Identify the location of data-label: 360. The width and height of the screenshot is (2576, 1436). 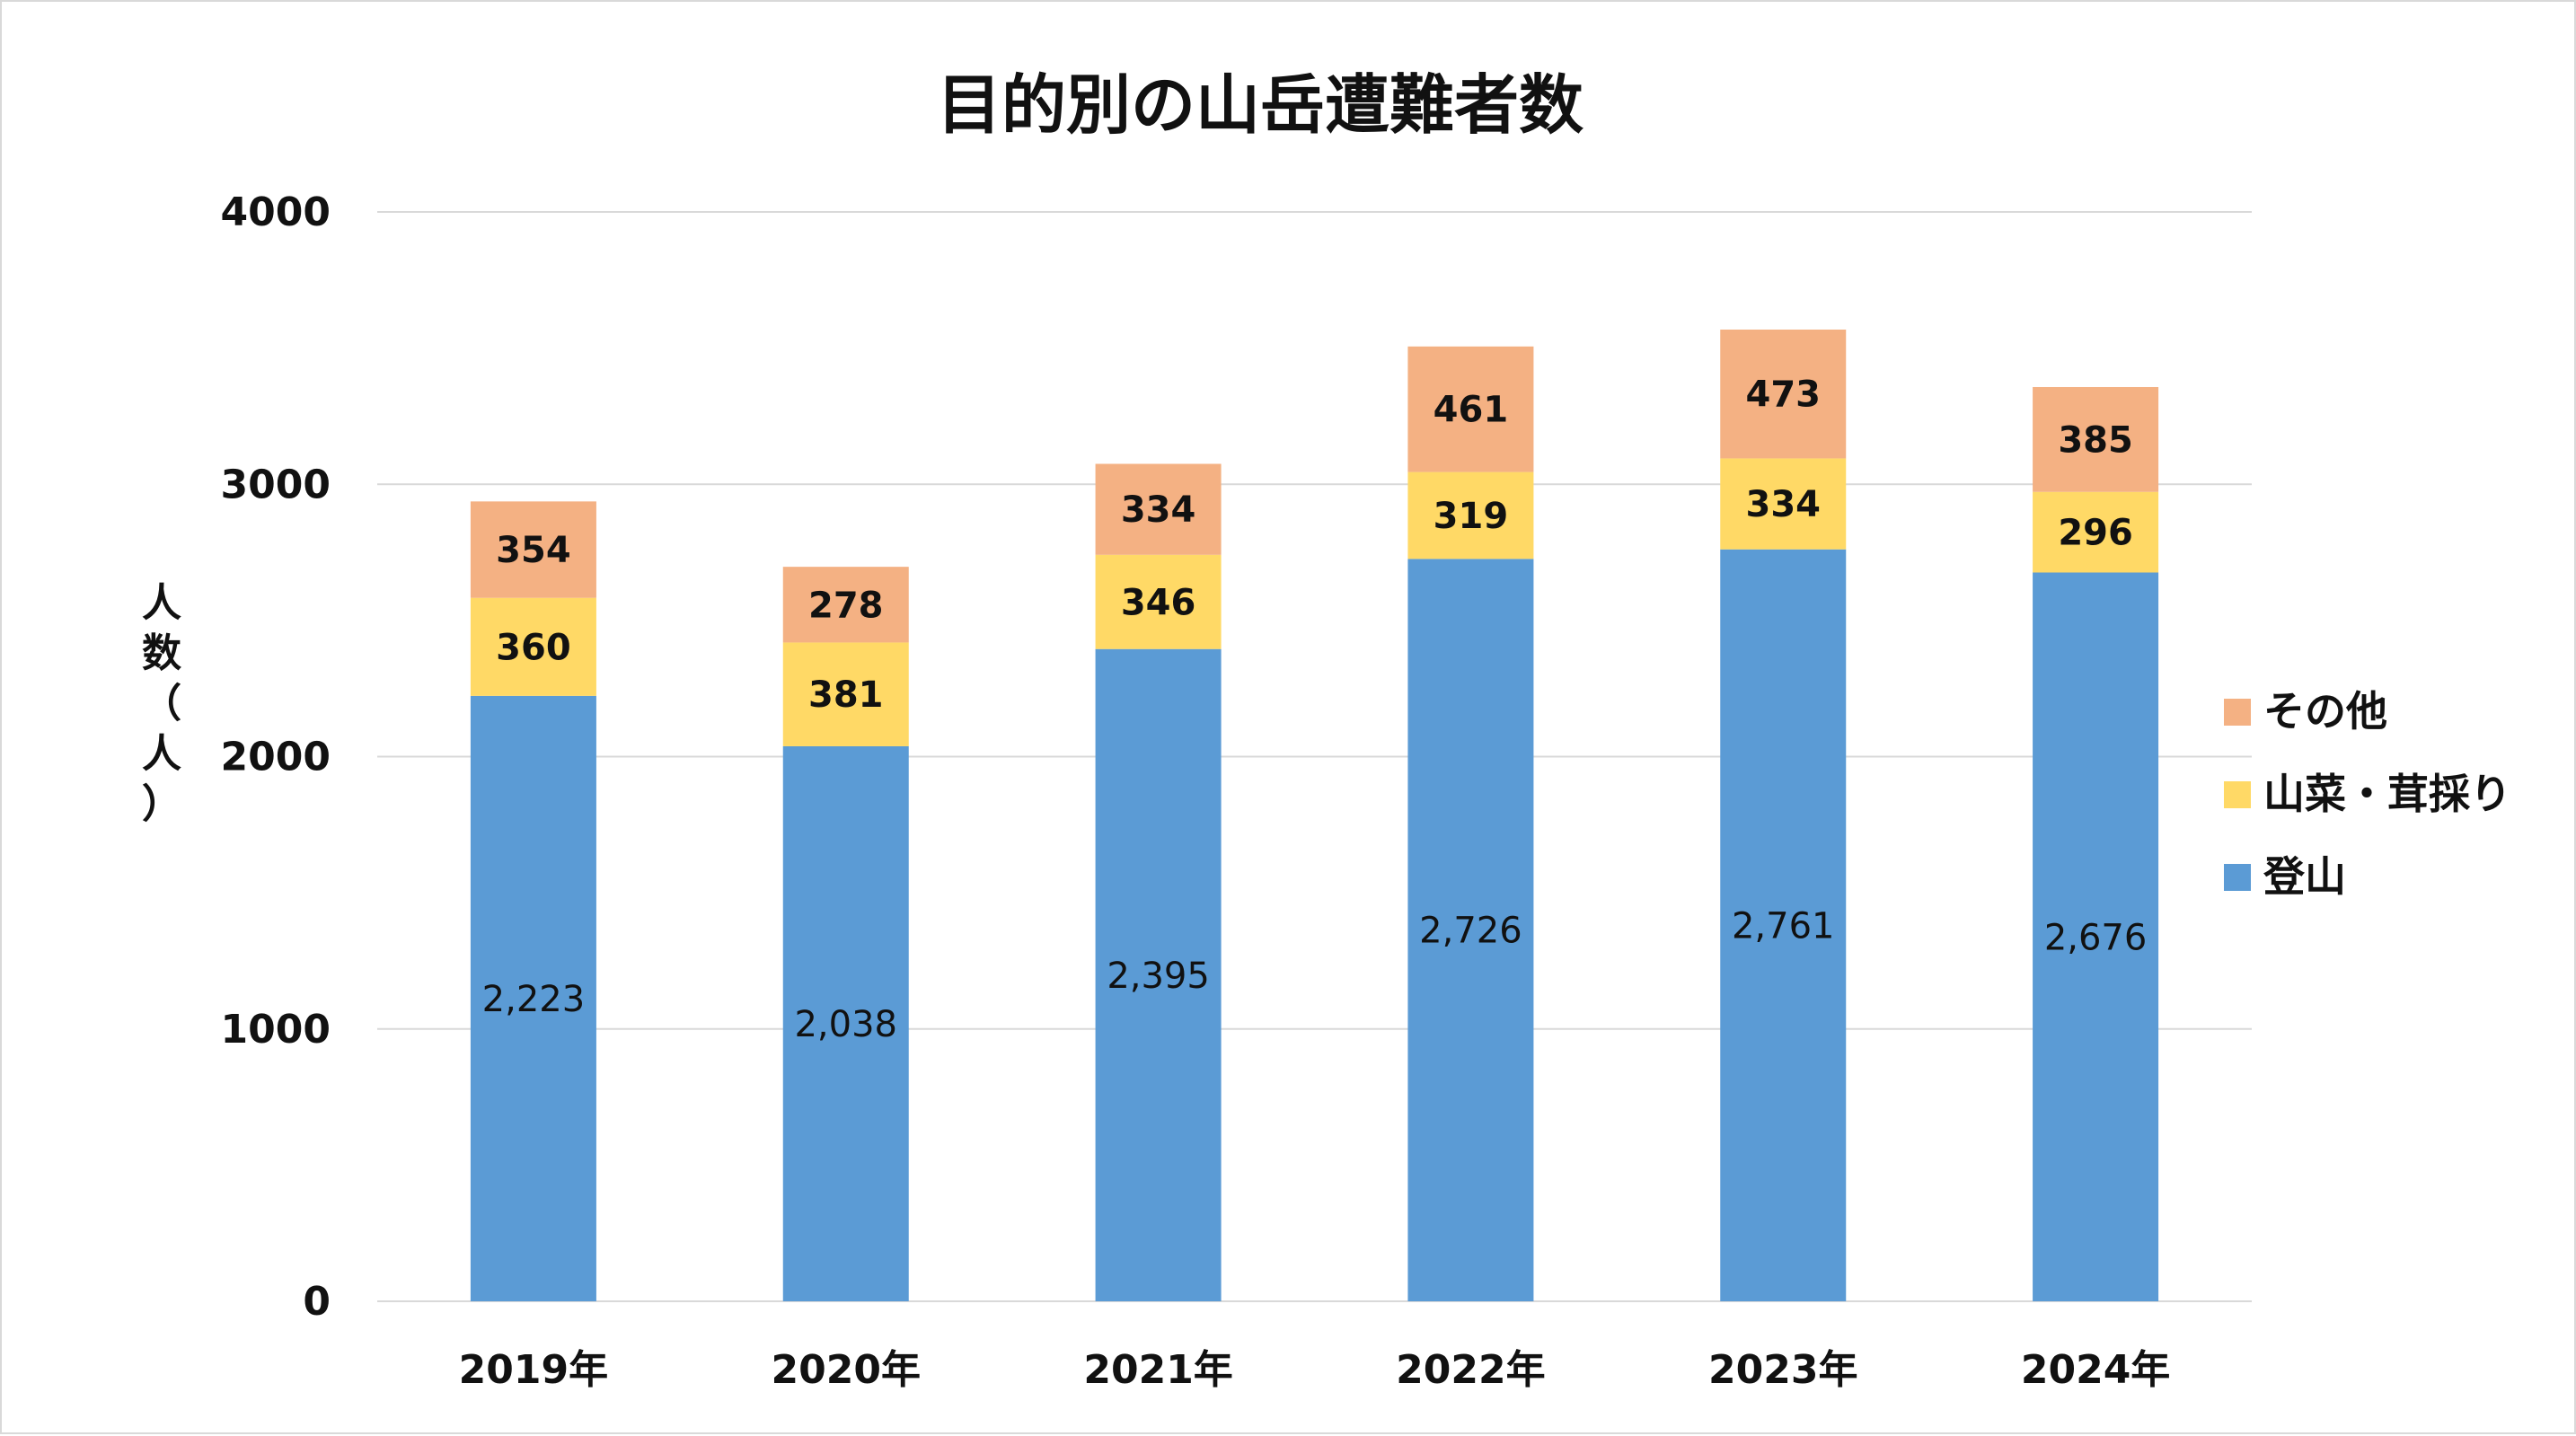
(533, 647).